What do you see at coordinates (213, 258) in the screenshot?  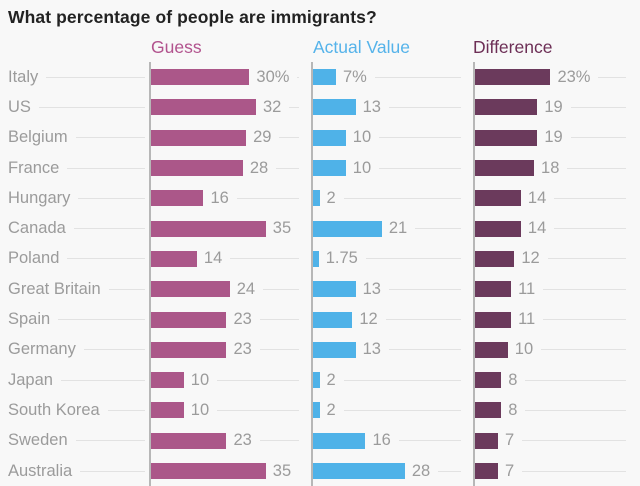 I see `value-label: 14` at bounding box center [213, 258].